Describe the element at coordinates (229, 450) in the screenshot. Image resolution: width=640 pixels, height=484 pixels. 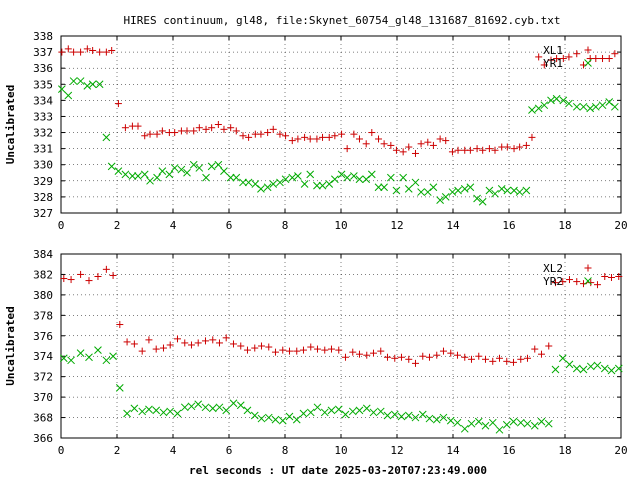
I see `x-tick-label: 6` at that location.